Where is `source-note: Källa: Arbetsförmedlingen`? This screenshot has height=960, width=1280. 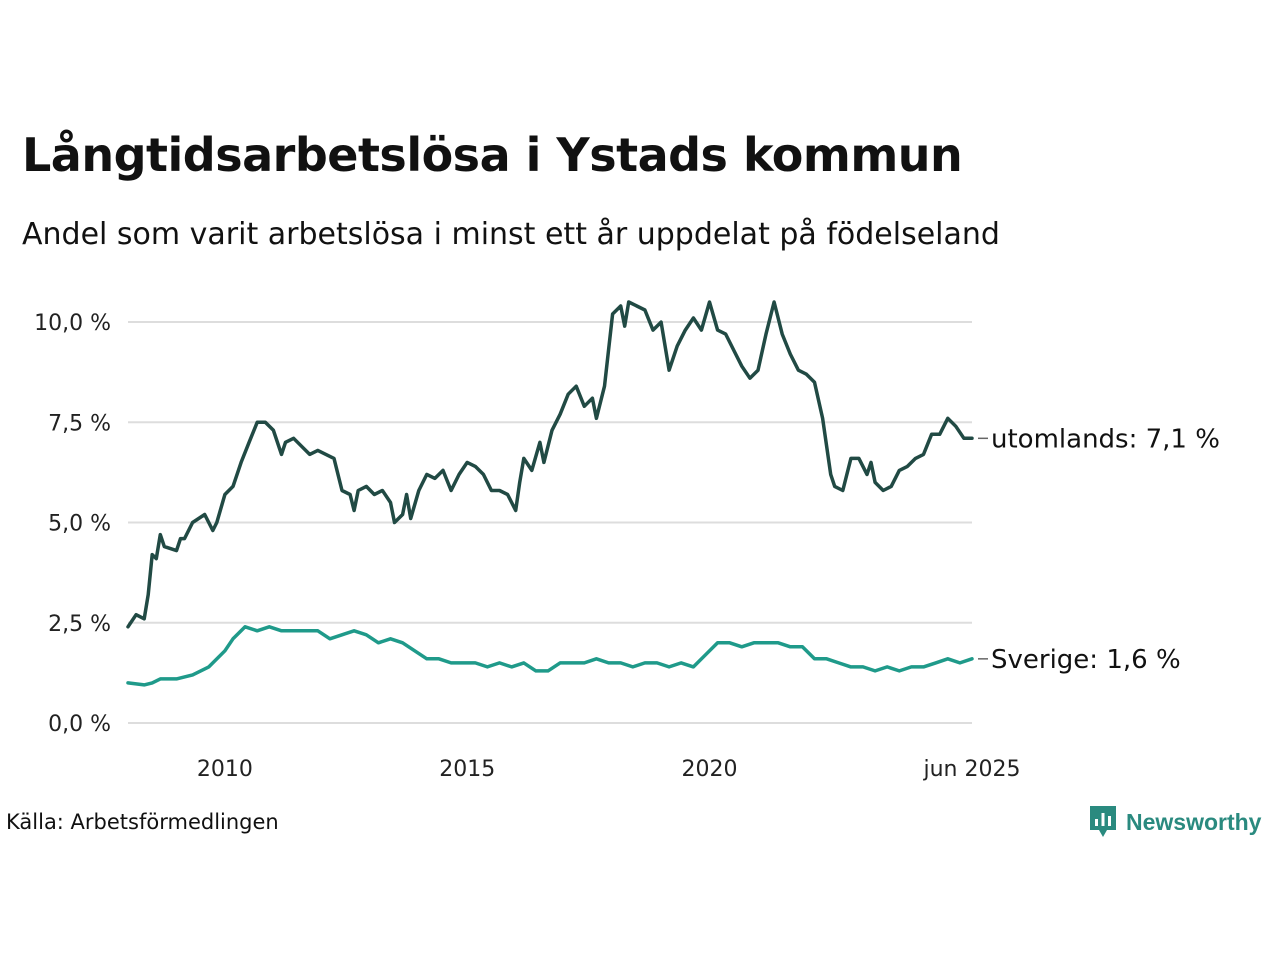
source-note: Källa: Arbetsförmedlingen is located at coordinates (142, 822).